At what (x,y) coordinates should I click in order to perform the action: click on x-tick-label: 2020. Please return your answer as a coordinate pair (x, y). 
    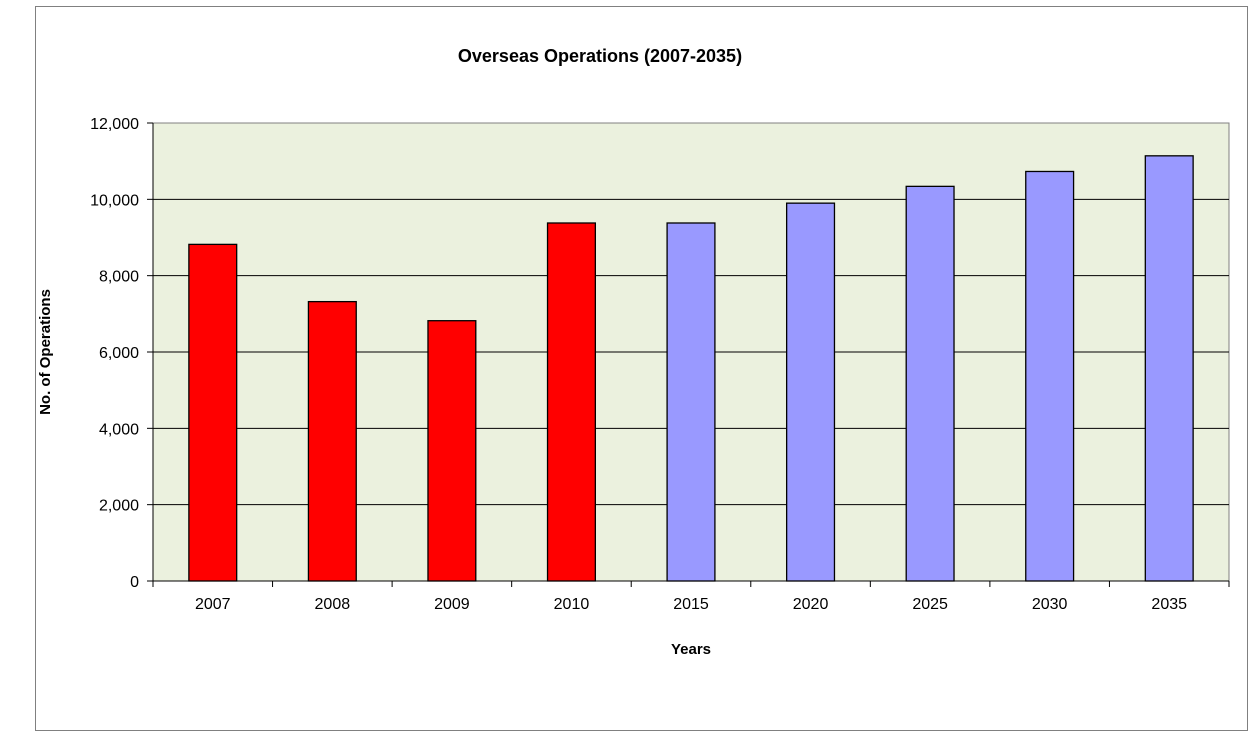
    Looking at the image, I should click on (811, 604).